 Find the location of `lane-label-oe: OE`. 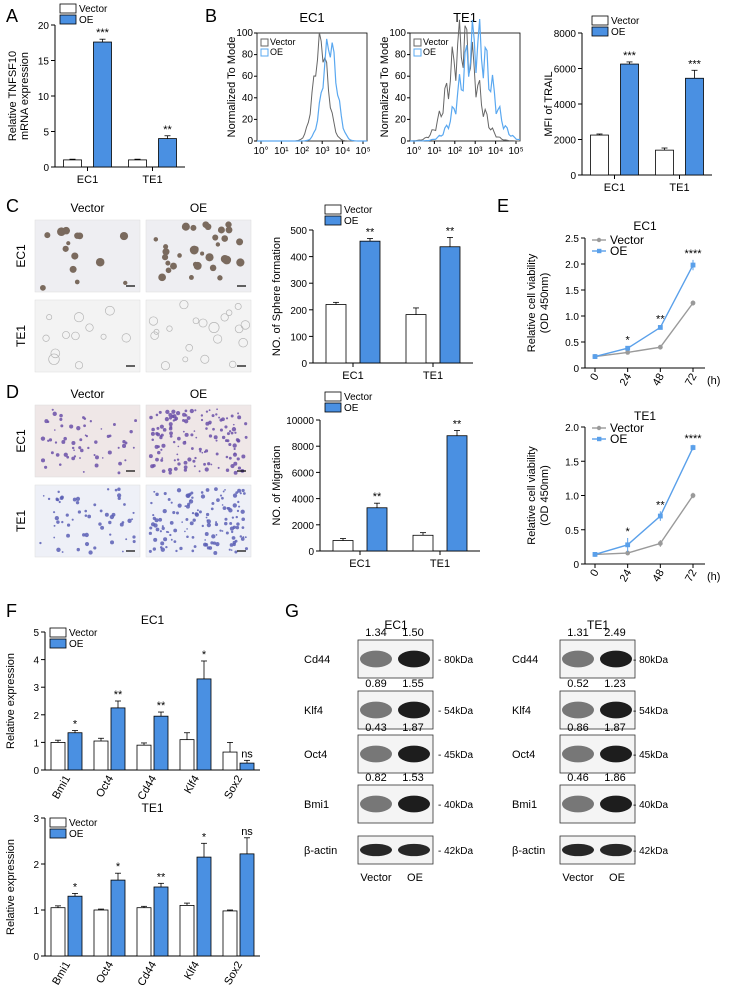

lane-label-oe: OE is located at coordinates (415, 878).